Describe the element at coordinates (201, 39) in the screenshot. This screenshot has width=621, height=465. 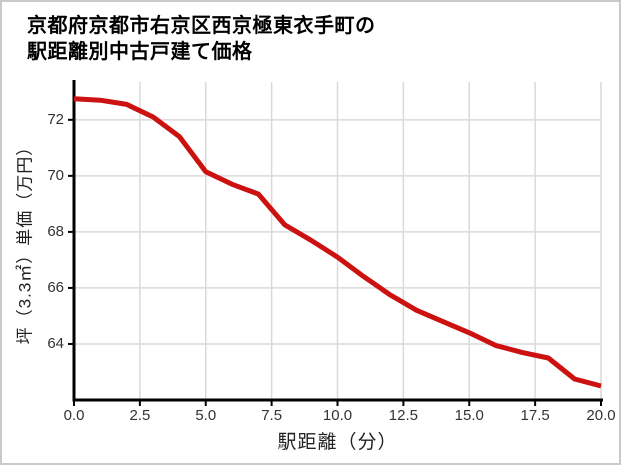
I see `chart-title: 京都府京都市右京区西京極東衣手町の 駅距離別中古戸建て価格` at that location.